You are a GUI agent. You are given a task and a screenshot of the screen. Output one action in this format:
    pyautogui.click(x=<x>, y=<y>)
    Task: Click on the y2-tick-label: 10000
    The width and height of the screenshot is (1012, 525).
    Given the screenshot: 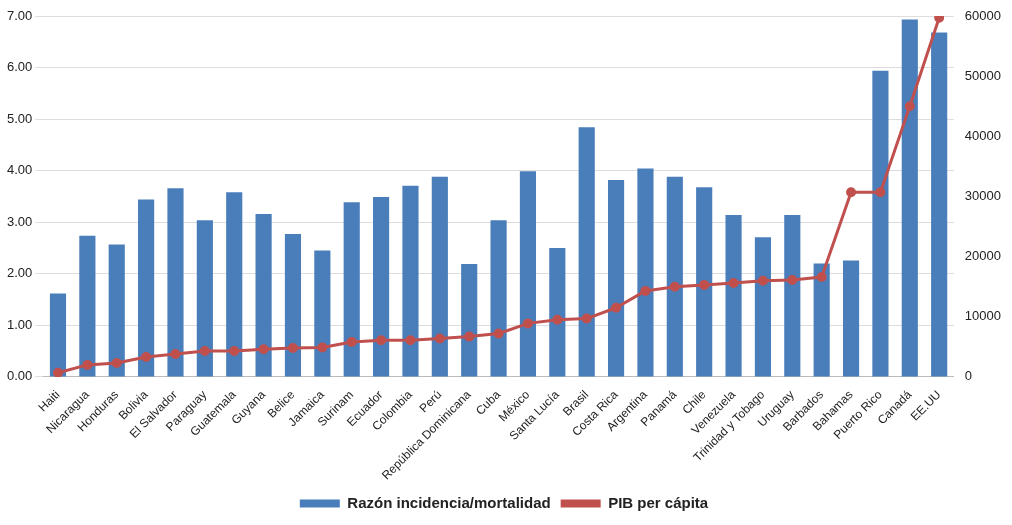 What is the action you would take?
    pyautogui.click(x=983, y=316)
    